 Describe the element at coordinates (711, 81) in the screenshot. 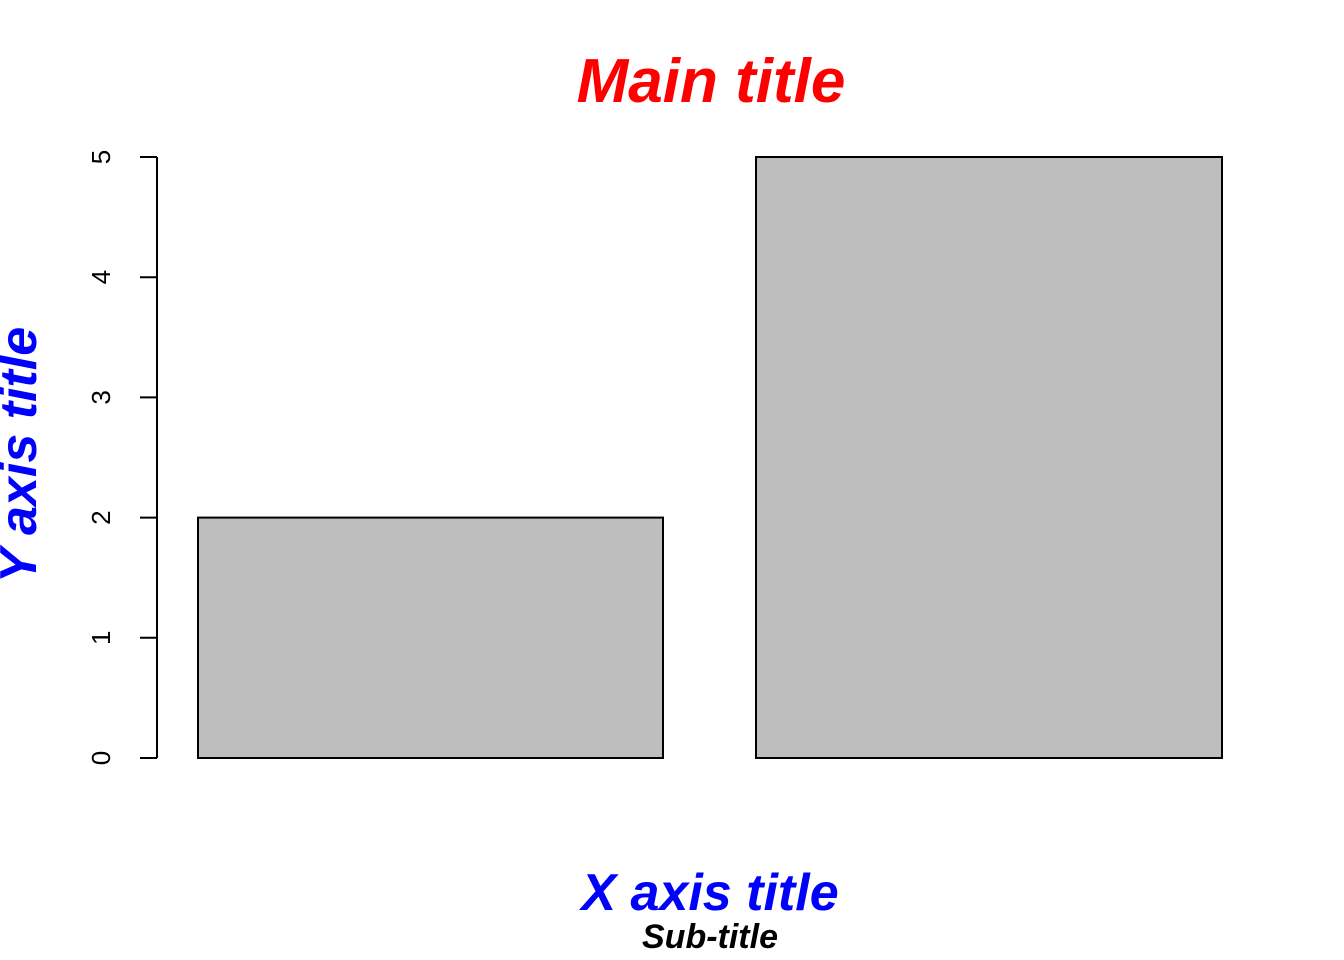

I see `chart-title: Main title` at that location.